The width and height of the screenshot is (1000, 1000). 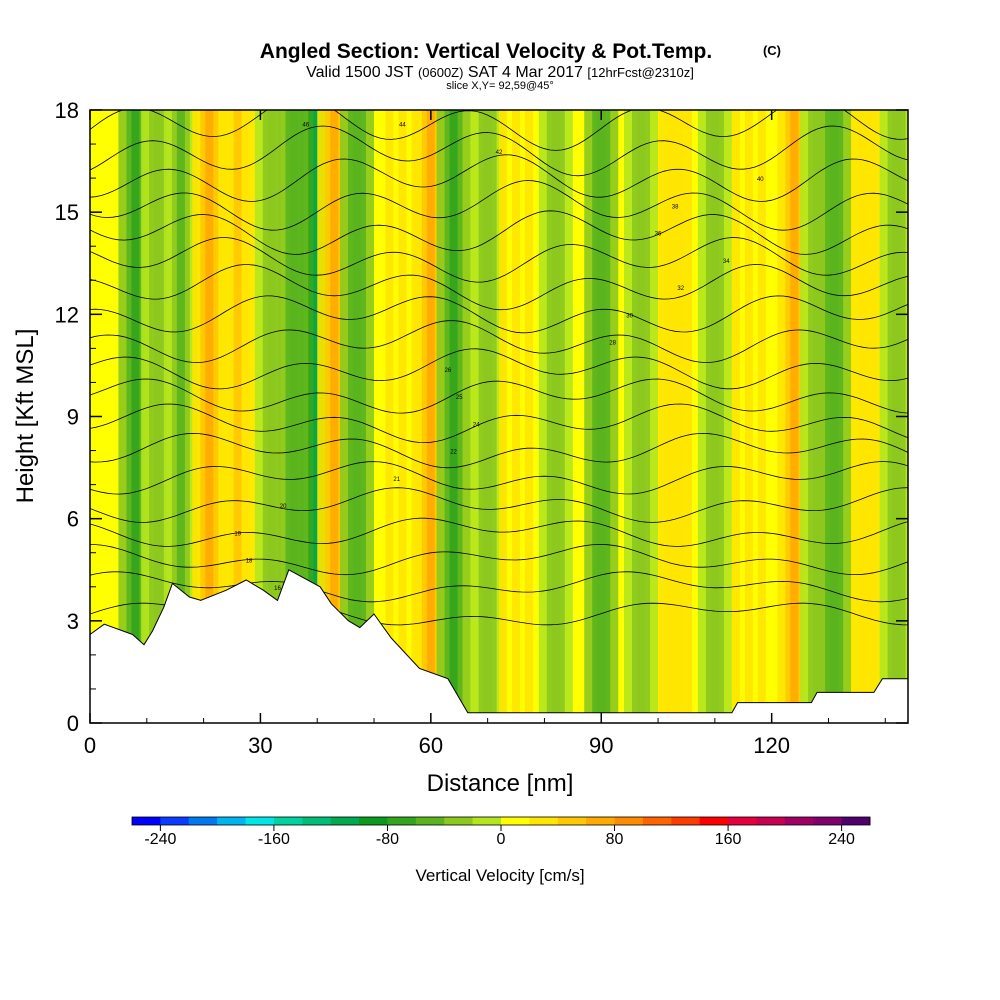 What do you see at coordinates (73, 621) in the screenshot?
I see `y-tick-label: 3` at bounding box center [73, 621].